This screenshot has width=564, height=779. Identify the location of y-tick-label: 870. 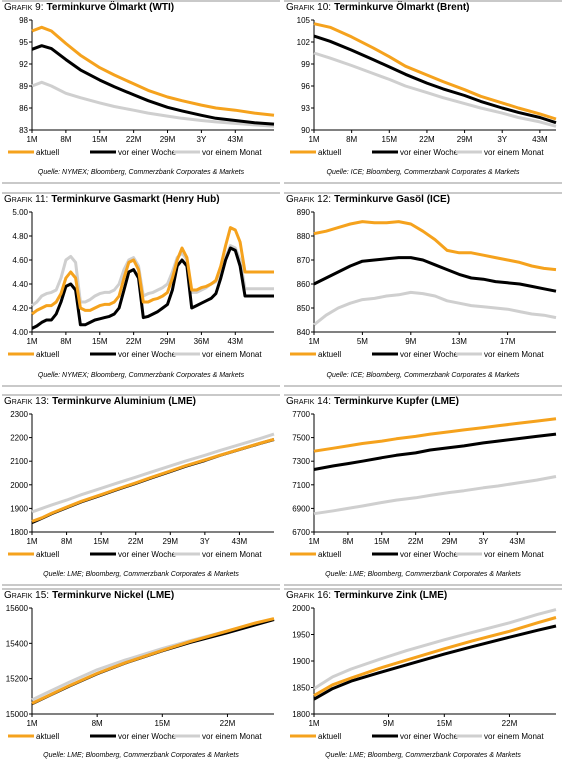
(304, 260).